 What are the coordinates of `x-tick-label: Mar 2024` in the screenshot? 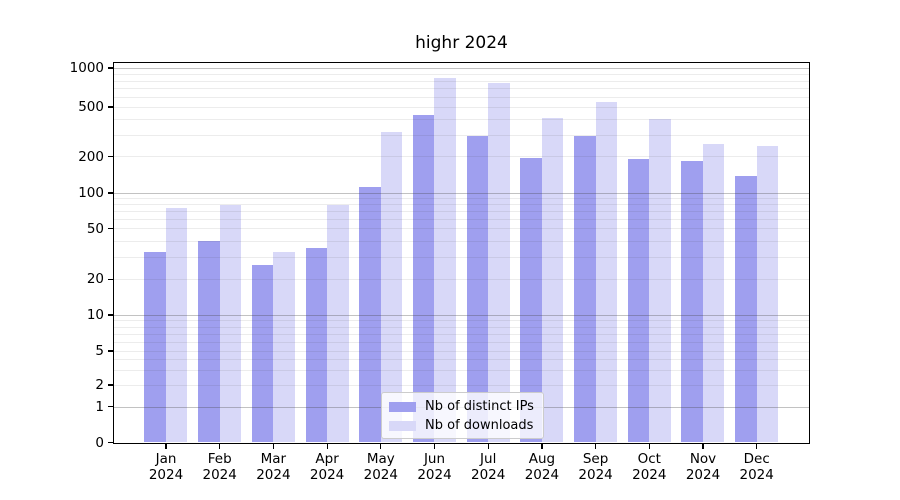 It's located at (273, 467).